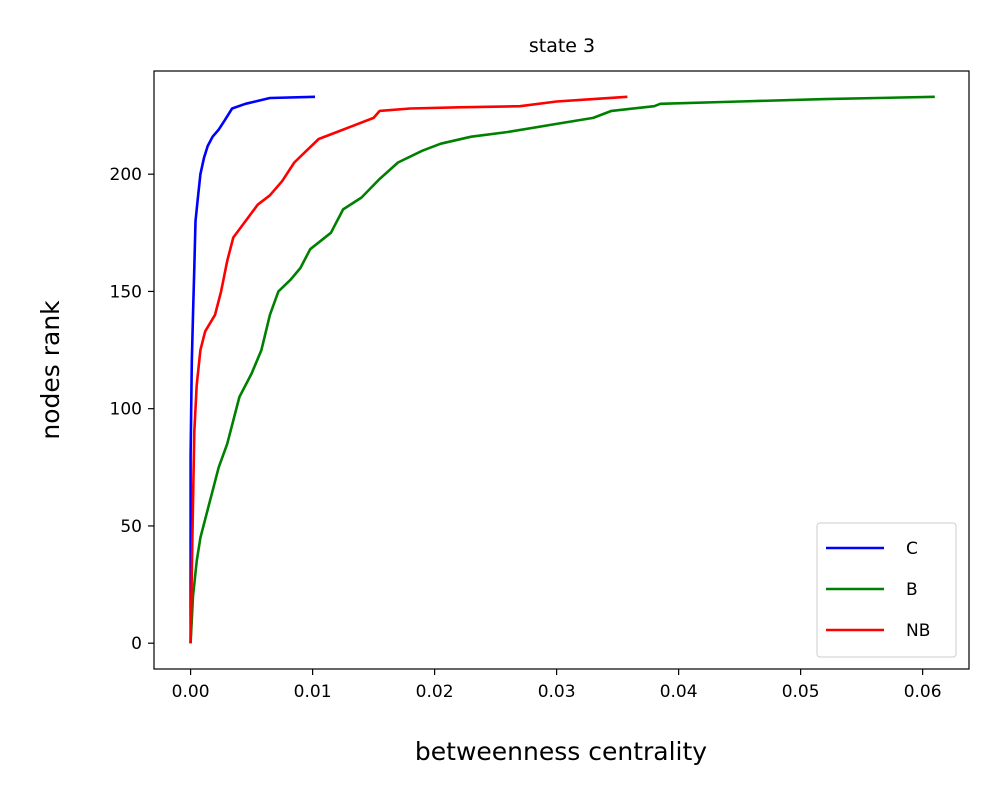 The width and height of the screenshot is (1000, 804). What do you see at coordinates (191, 692) in the screenshot?
I see `x-tick-label: 0.00` at bounding box center [191, 692].